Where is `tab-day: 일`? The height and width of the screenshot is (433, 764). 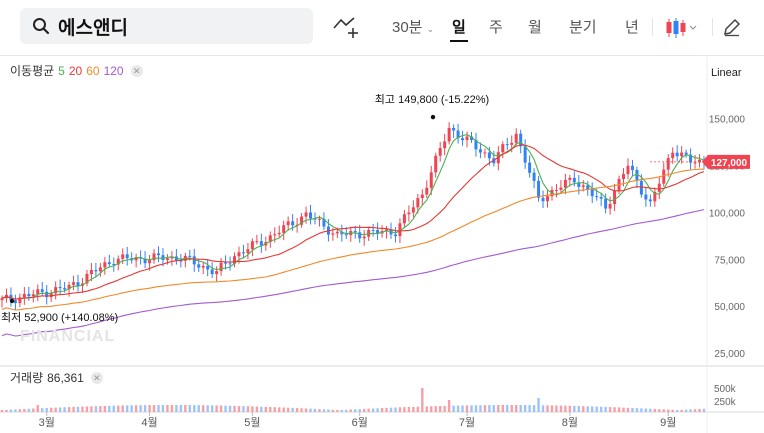 tab-day: 일 is located at coordinates (459, 29).